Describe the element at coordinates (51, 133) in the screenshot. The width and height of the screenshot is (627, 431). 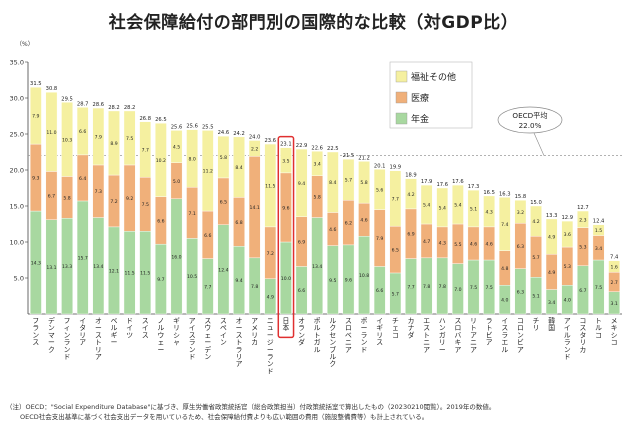
I see `segment-value-label: 11.0` at that location.